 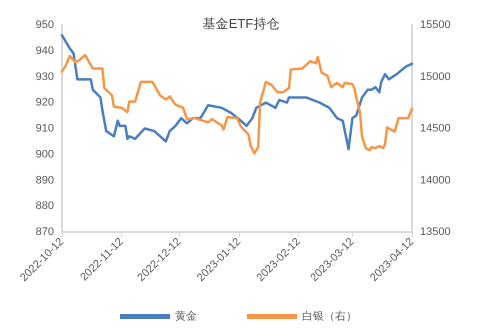 I want to click on y-tick-label: 880, so click(x=45, y=206).